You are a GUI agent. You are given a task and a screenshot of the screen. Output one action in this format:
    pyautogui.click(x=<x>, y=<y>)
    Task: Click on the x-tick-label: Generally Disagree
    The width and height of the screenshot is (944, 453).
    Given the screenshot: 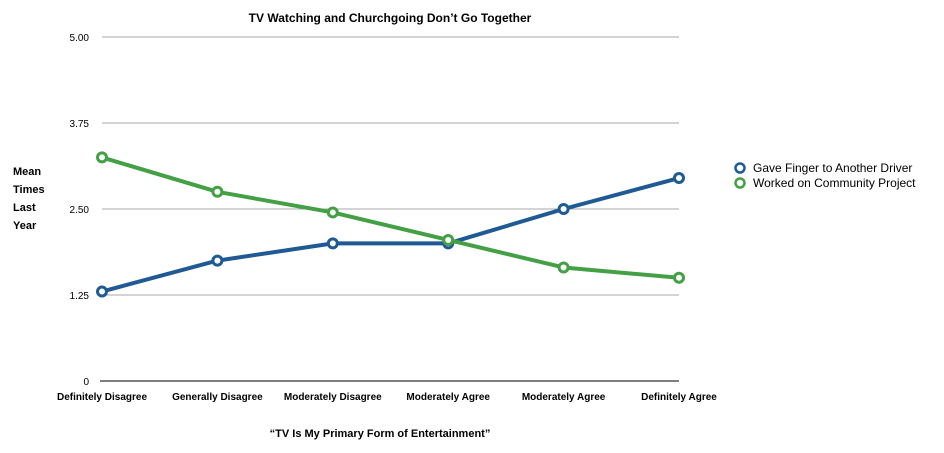 What is the action you would take?
    pyautogui.click(x=217, y=397)
    